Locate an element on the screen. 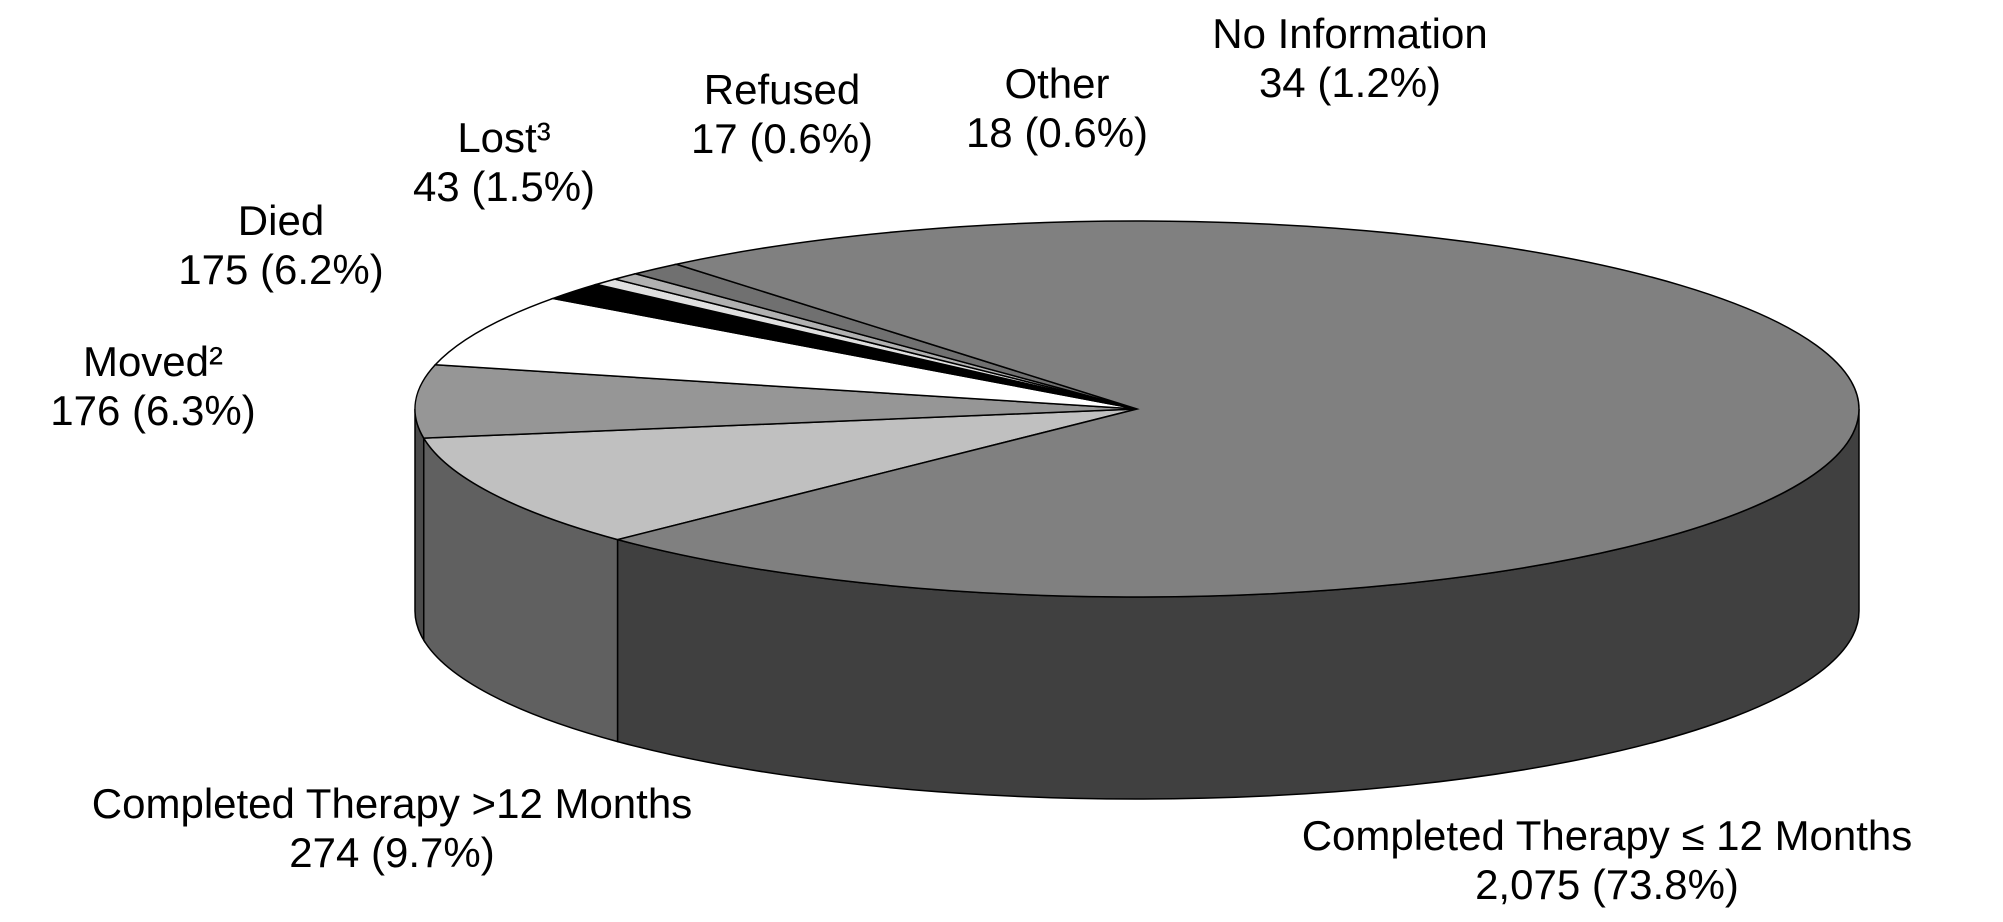 The height and width of the screenshot is (922, 2003). category-name: Completed Therapy >12 Months is located at coordinates (392, 803).